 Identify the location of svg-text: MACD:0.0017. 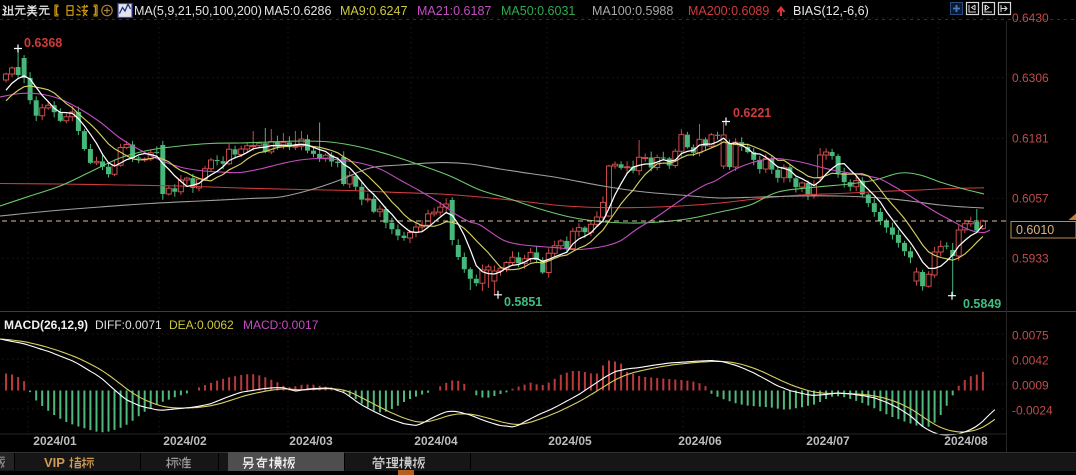
(281, 325).